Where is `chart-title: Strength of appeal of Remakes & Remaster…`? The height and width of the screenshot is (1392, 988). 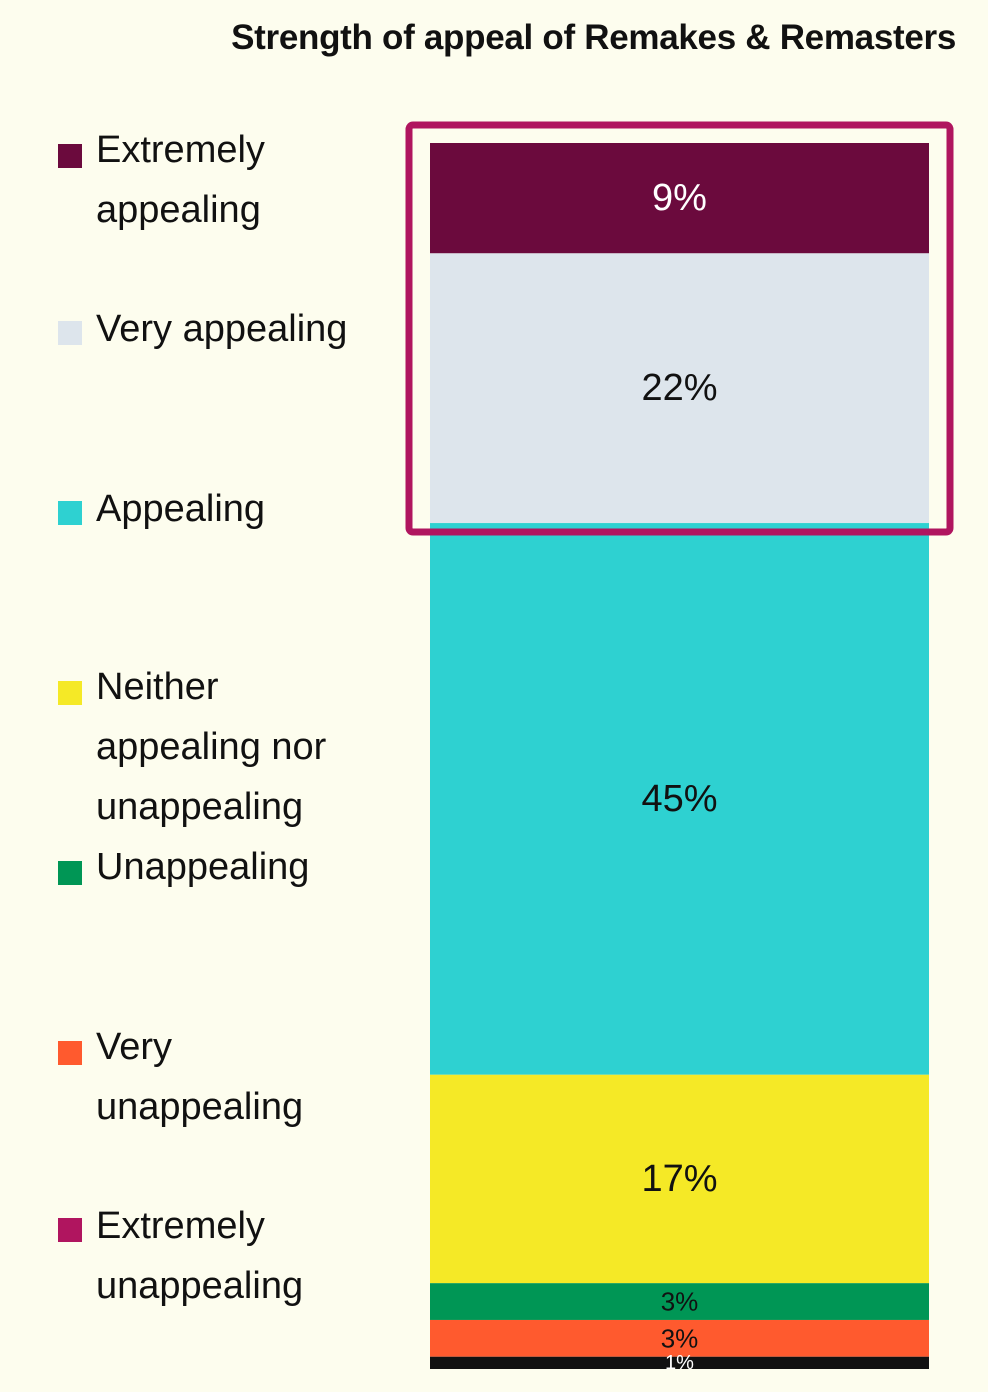
chart-title: Strength of appeal of Remakes & Remaster… is located at coordinates (593, 37).